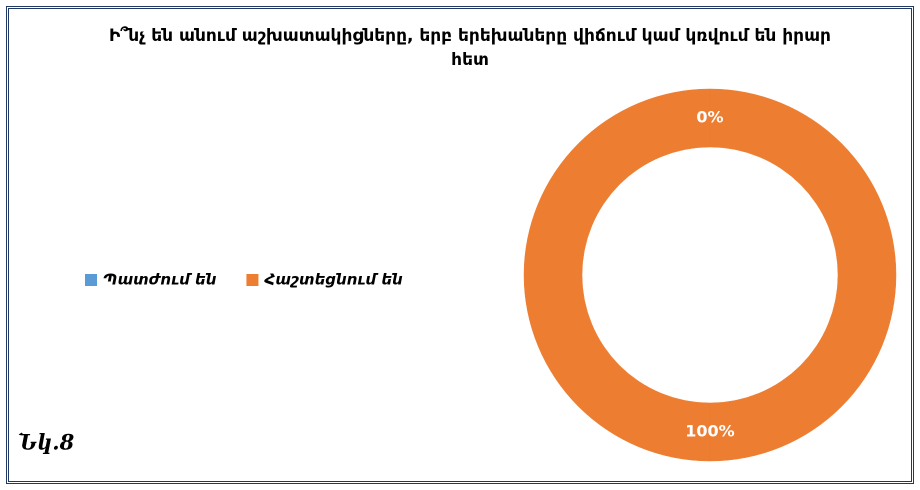 The height and width of the screenshot is (490, 920). What do you see at coordinates (709, 117) in the screenshot?
I see `data-label: 0%` at bounding box center [709, 117].